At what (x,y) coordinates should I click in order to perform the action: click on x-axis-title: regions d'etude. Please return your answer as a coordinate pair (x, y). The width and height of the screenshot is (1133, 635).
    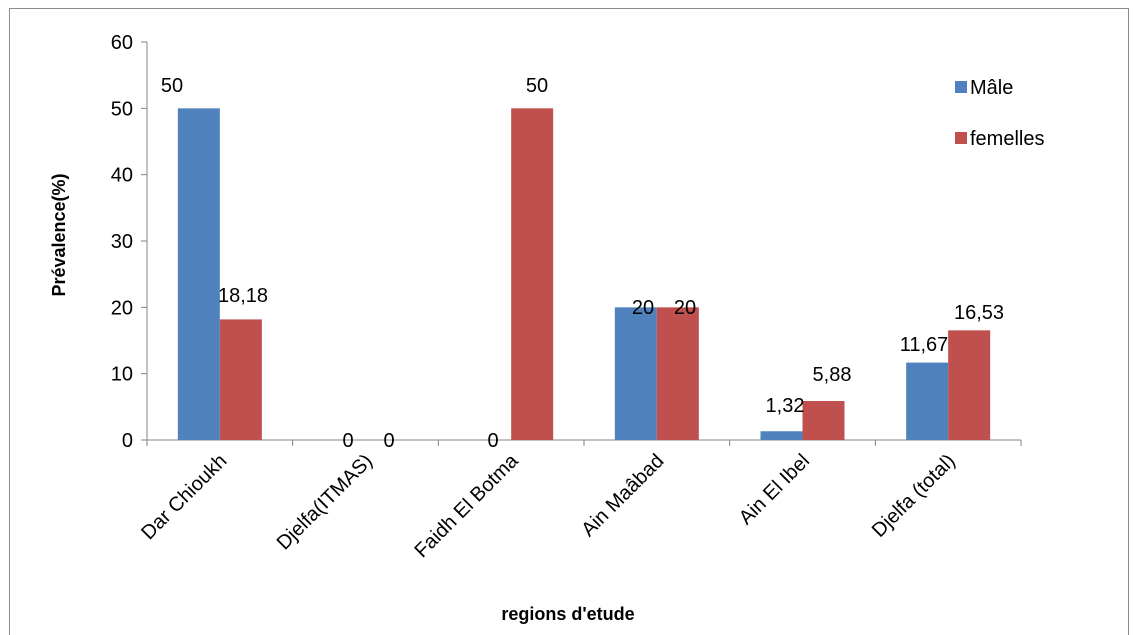
    Looking at the image, I should click on (567, 614).